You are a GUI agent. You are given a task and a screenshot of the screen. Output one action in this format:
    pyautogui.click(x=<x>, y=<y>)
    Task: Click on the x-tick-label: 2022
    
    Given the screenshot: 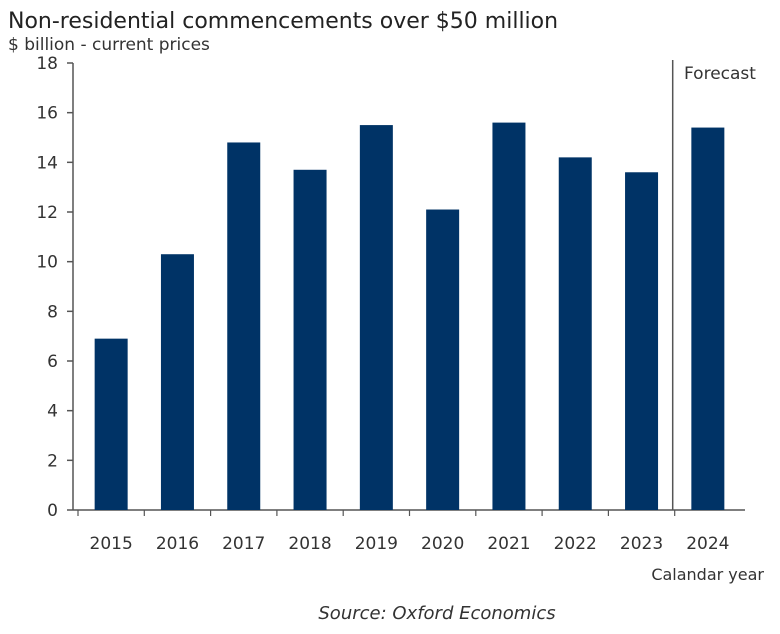 What is the action you would take?
    pyautogui.click(x=575, y=544)
    